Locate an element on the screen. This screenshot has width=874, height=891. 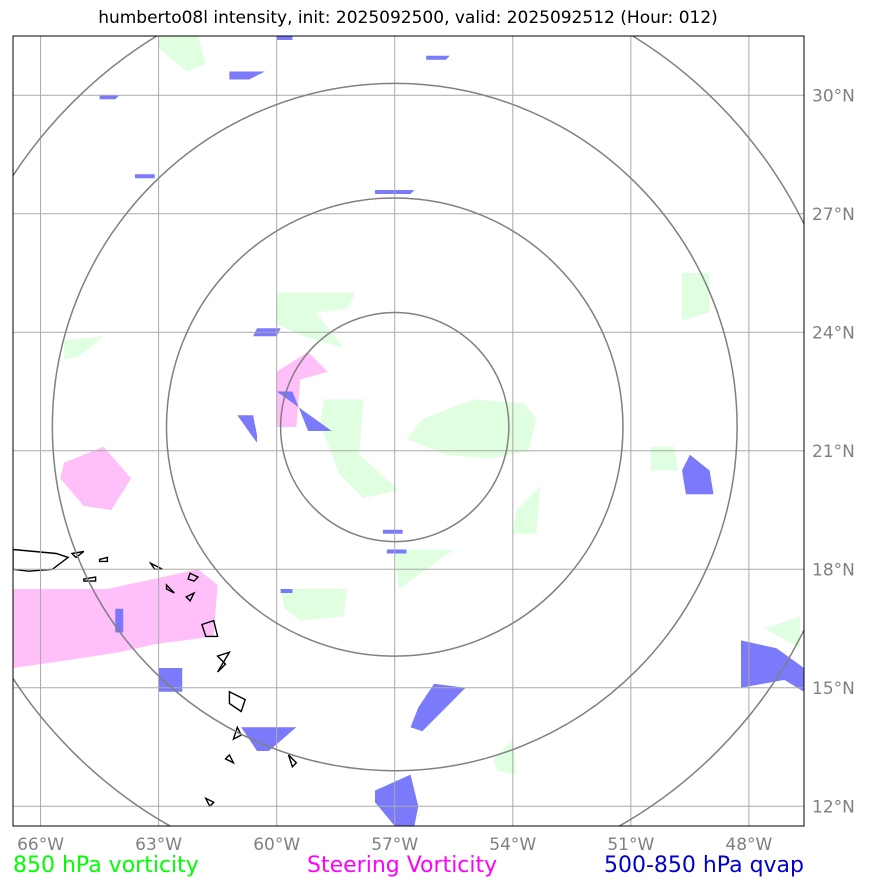
850-hpa-vorticity-region-9 is located at coordinates (84, 348).